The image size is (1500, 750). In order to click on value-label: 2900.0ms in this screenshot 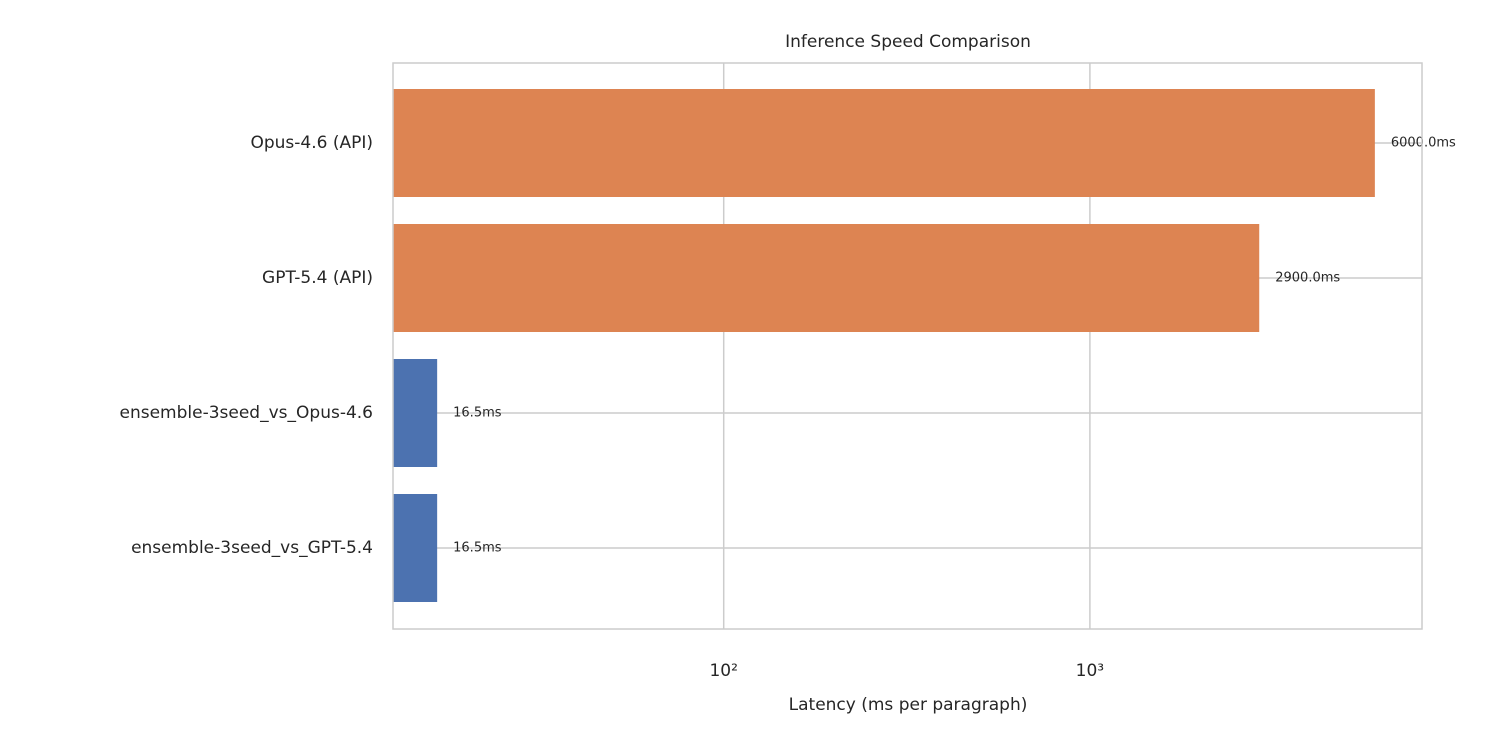, I will do `click(1307, 278)`.